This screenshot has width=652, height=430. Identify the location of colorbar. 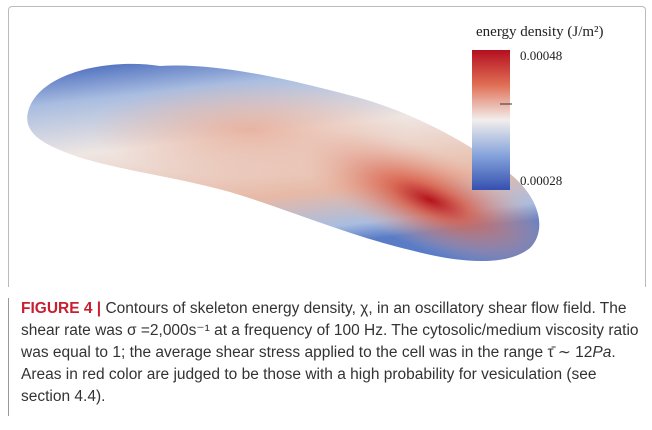
(491, 120).